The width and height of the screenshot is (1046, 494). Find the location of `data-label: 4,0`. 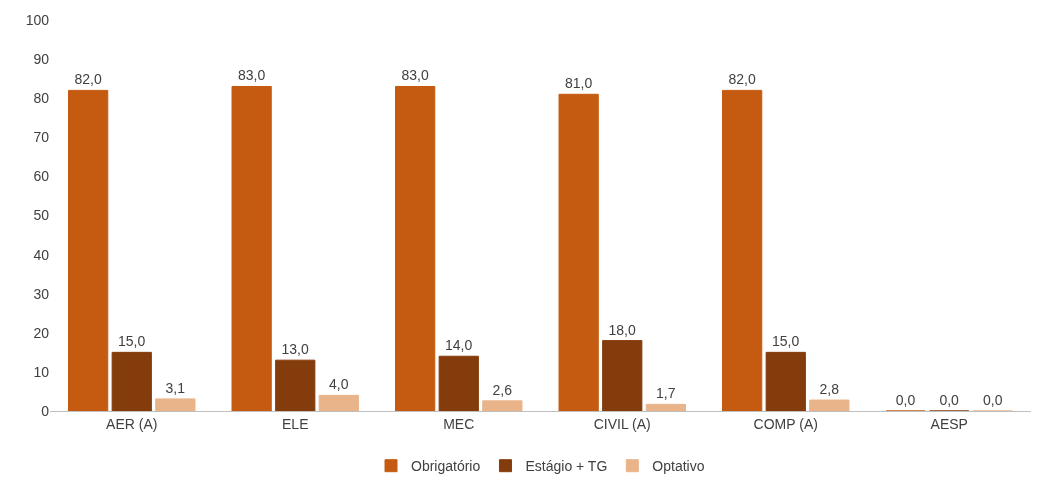

data-label: 4,0 is located at coordinates (339, 384).